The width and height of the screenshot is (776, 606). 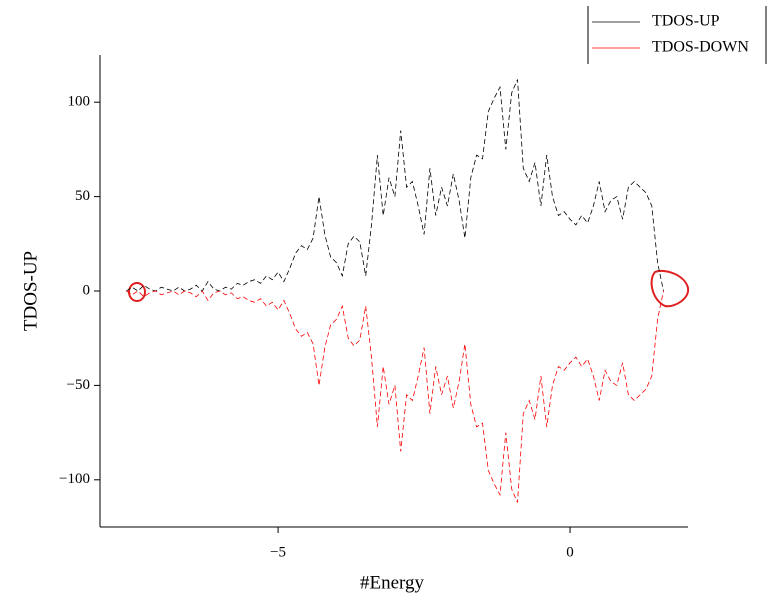 I want to click on legend: TDOS-UP TDOS-DOWN, so click(x=677, y=35).